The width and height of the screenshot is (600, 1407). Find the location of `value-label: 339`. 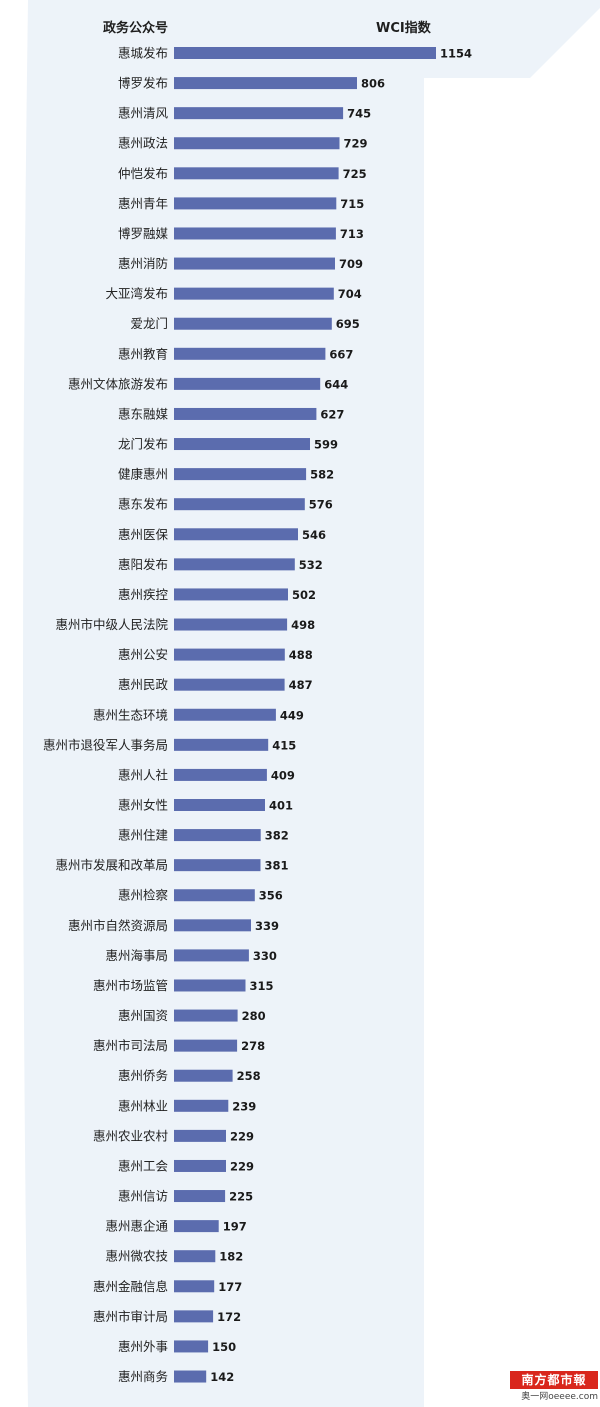

value-label: 339 is located at coordinates (267, 926).